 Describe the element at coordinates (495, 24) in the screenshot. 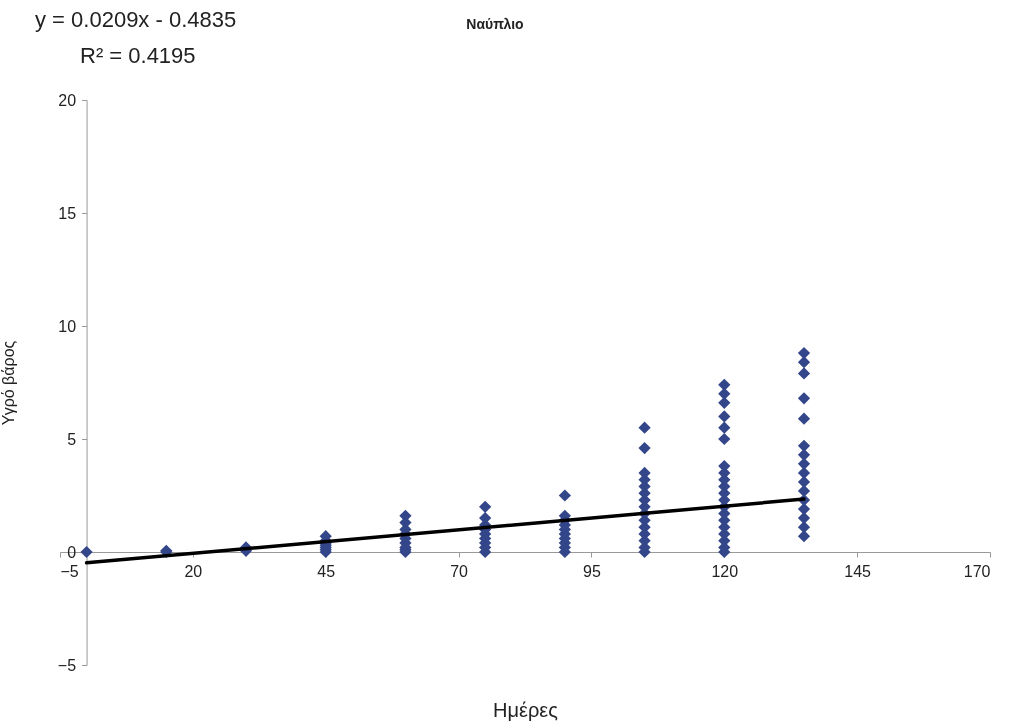

I see `chart-title: Ναύπλιο` at that location.